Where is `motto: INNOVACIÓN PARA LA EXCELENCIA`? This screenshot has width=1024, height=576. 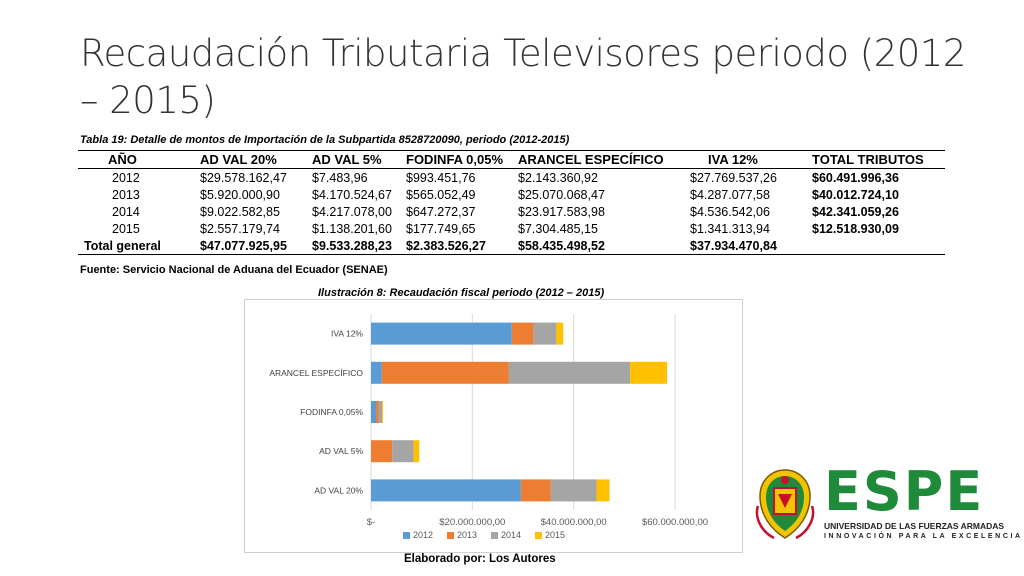 motto: INNOVACIÓN PARA LA EXCELENCIA is located at coordinates (923, 536).